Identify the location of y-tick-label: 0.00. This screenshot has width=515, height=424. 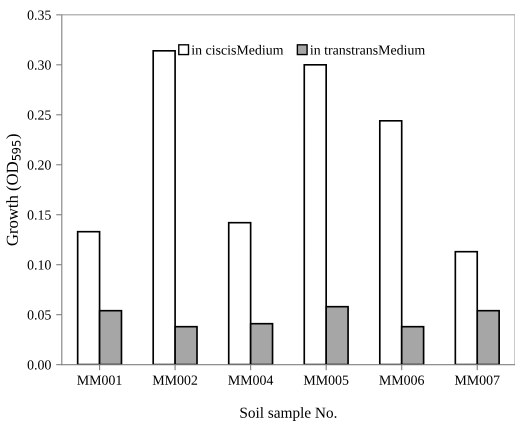
(39, 365).